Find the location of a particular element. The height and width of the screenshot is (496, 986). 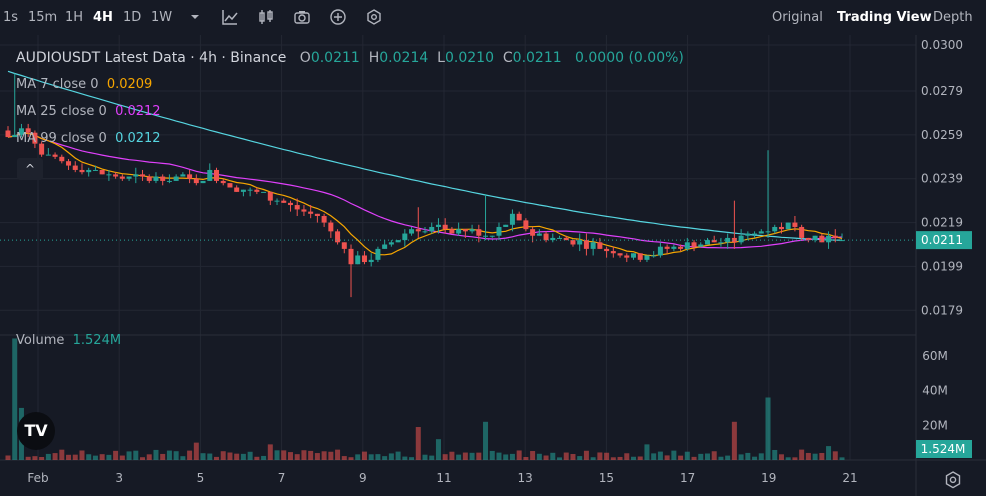

ma99-value: 0.0212 is located at coordinates (138, 138).